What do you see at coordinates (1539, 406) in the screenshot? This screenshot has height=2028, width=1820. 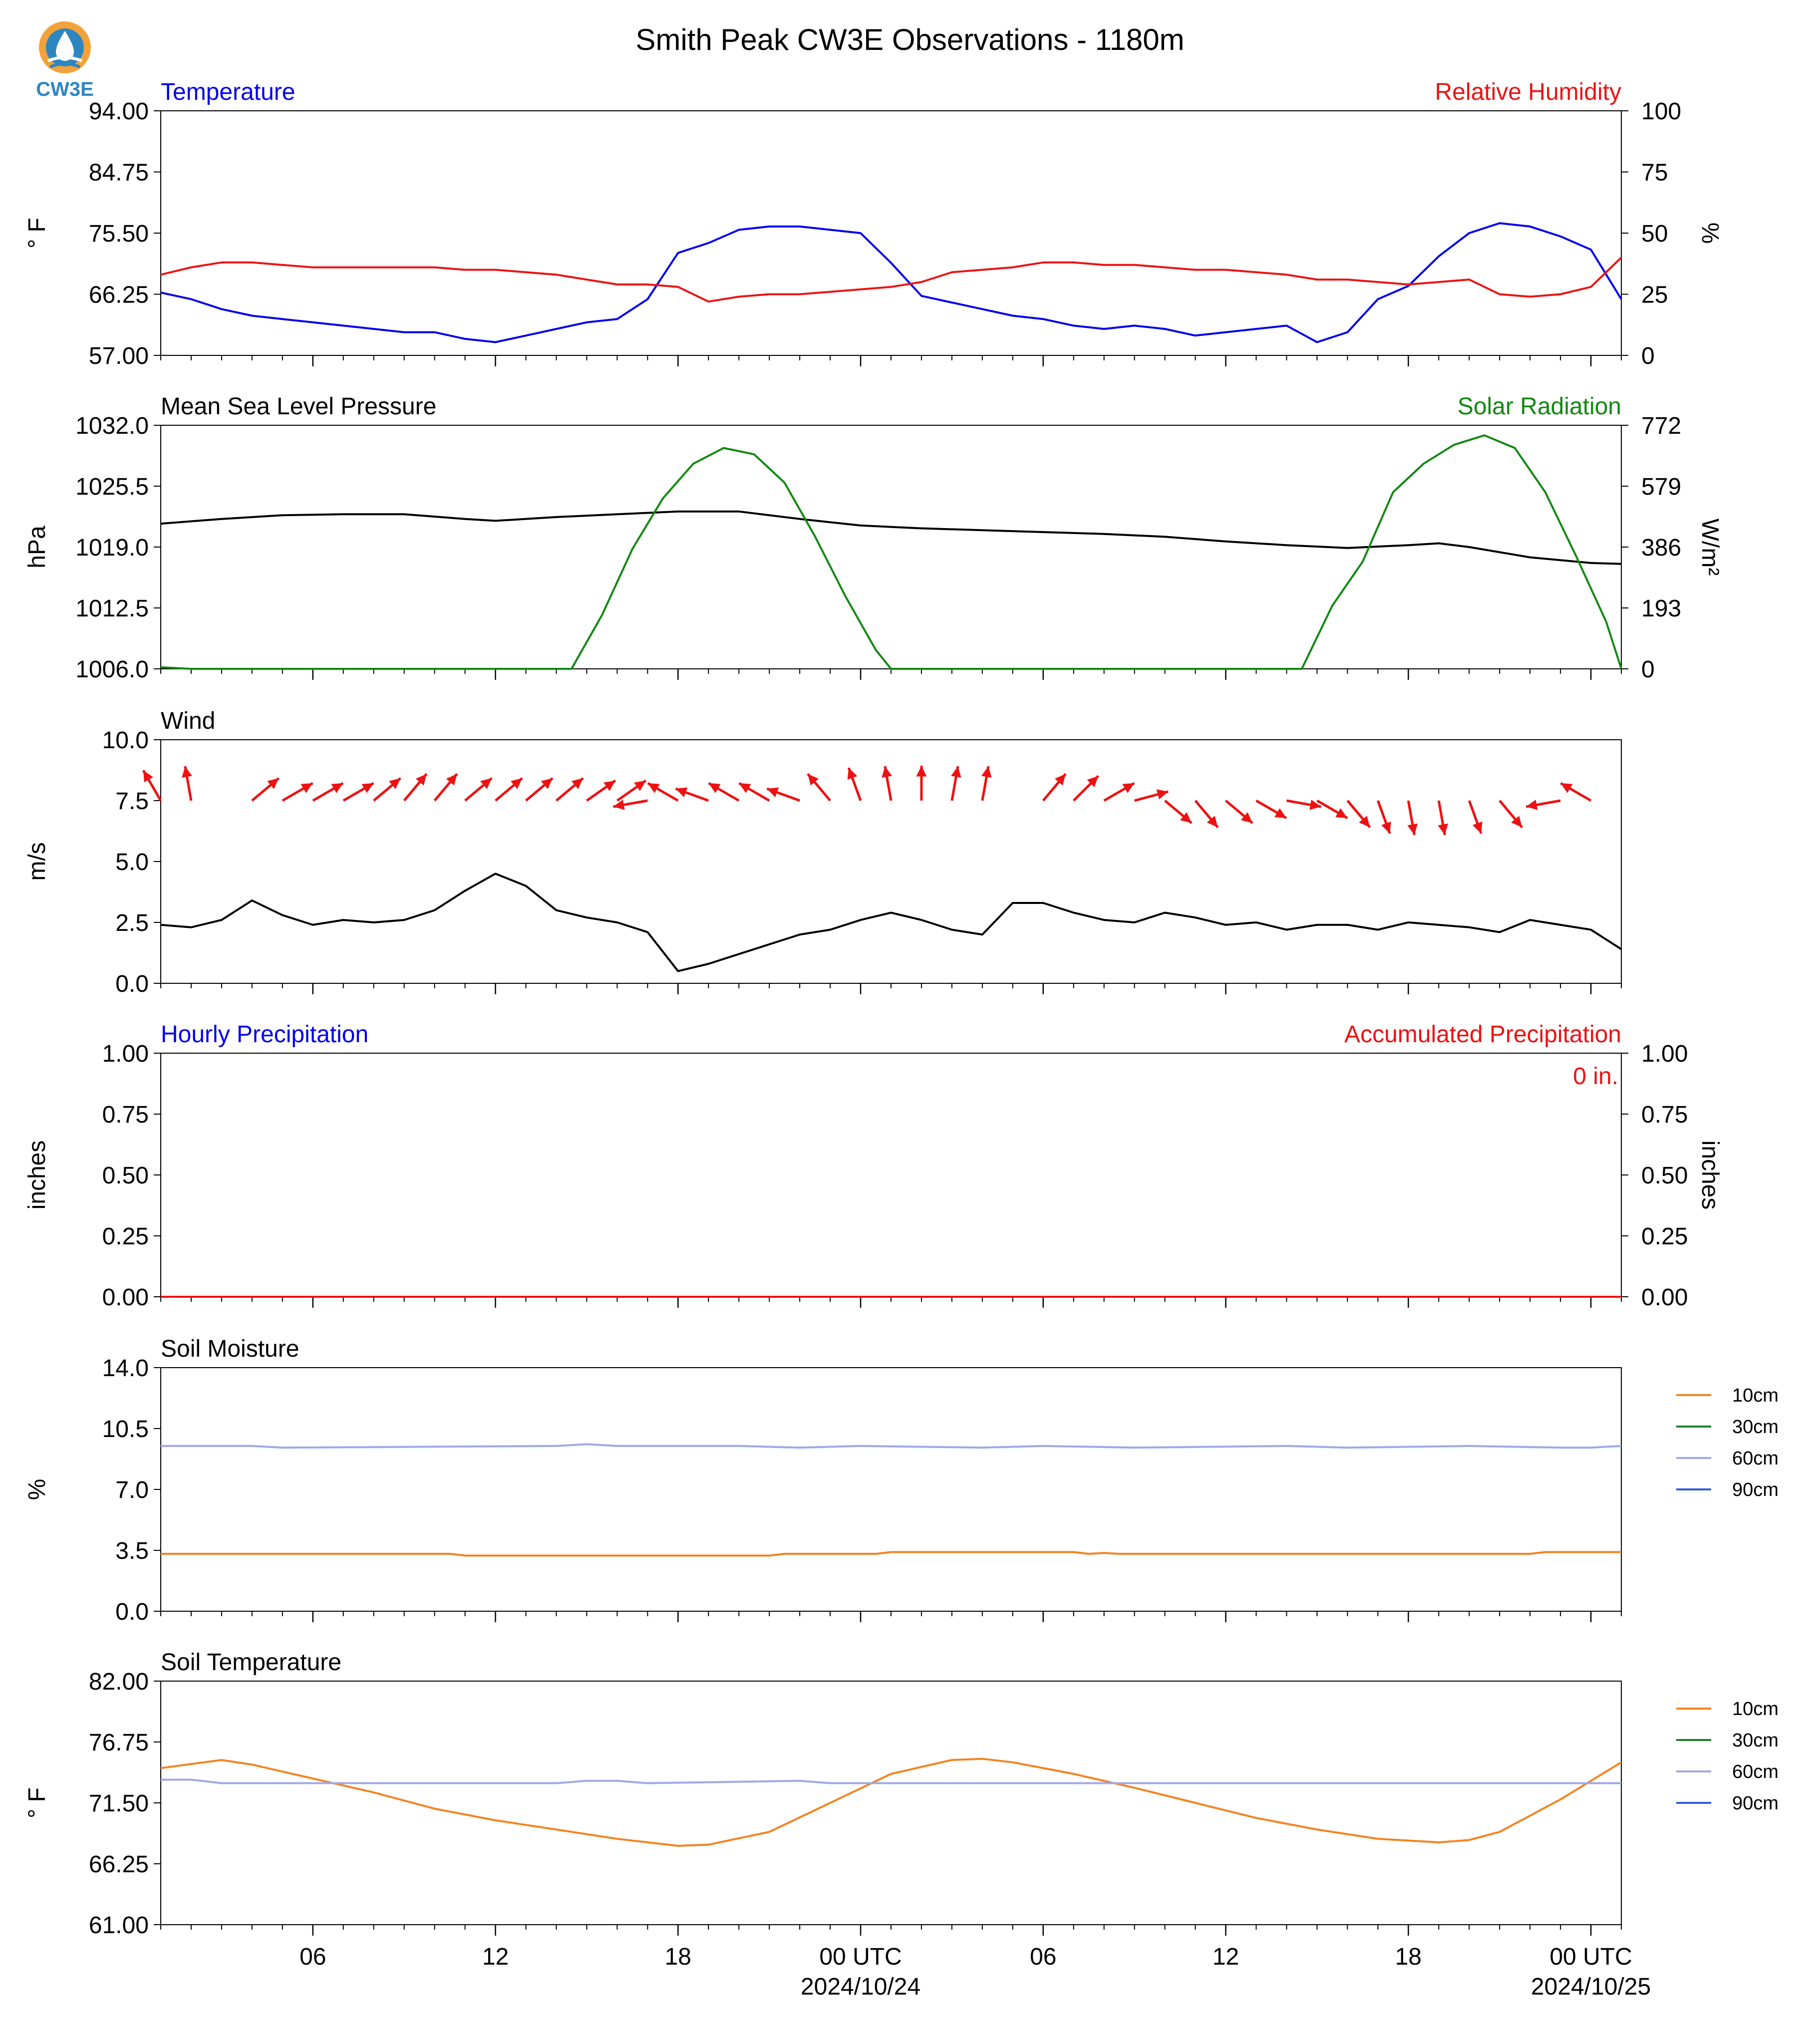 I see `panel-title-right: Solar Radiation` at bounding box center [1539, 406].